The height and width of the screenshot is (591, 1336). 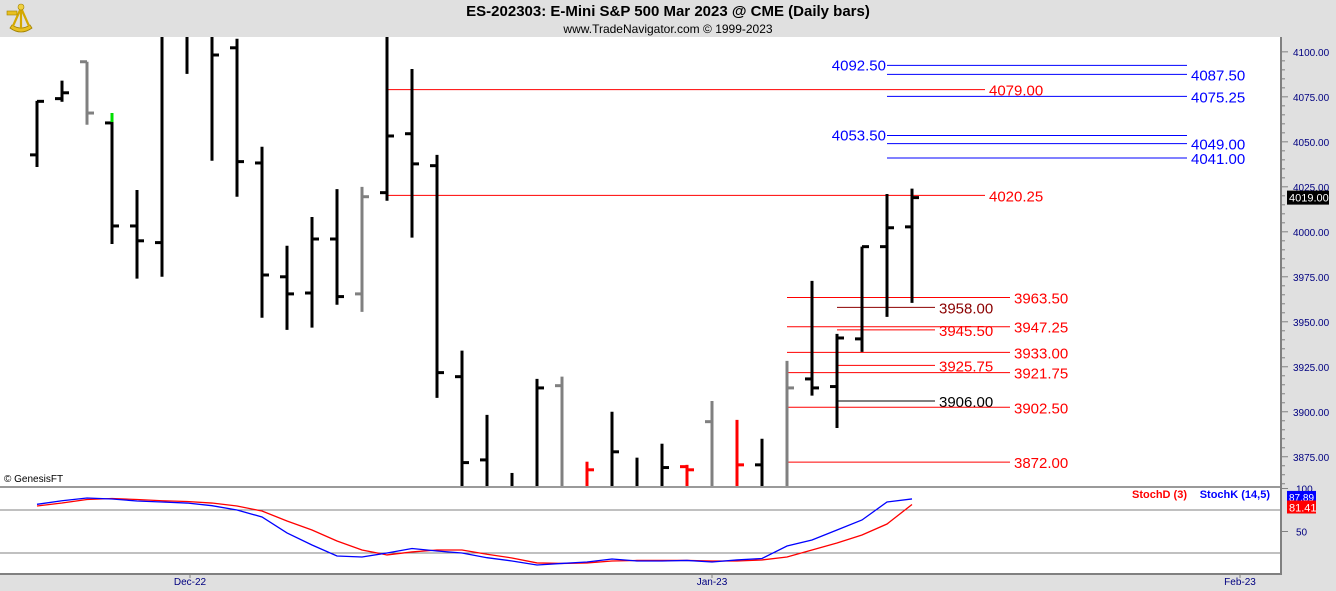 I want to click on last-price-label: 4019.00, so click(x=1309, y=199).